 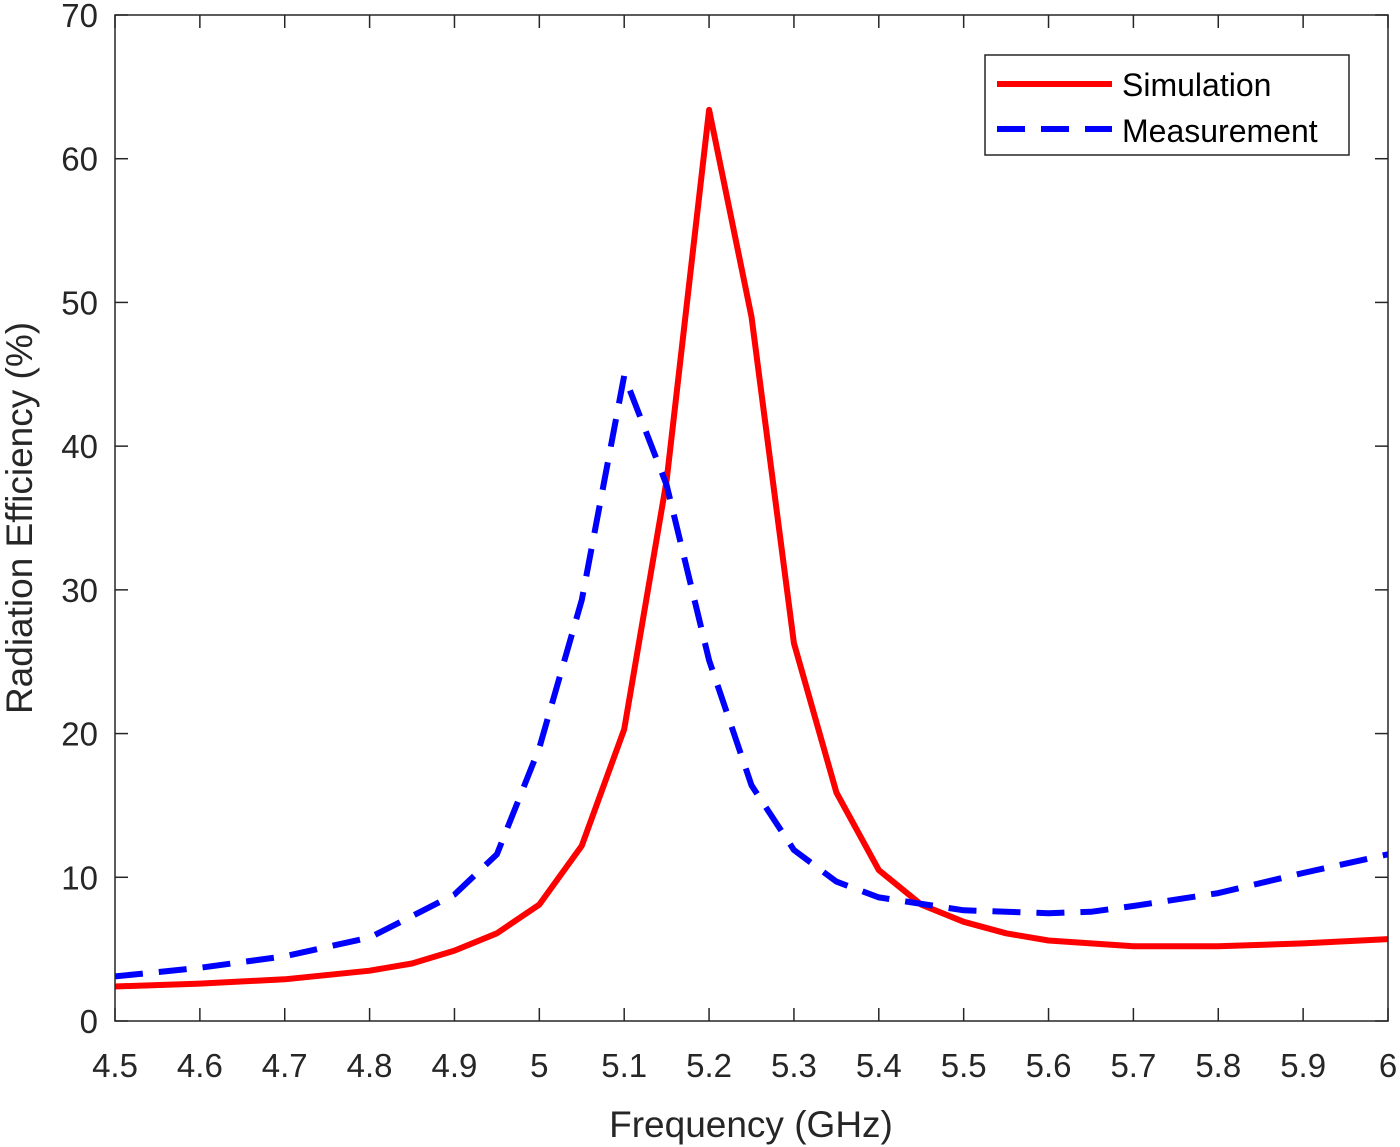 What do you see at coordinates (709, 1065) in the screenshot?
I see `x-tick-label: 5.2` at bounding box center [709, 1065].